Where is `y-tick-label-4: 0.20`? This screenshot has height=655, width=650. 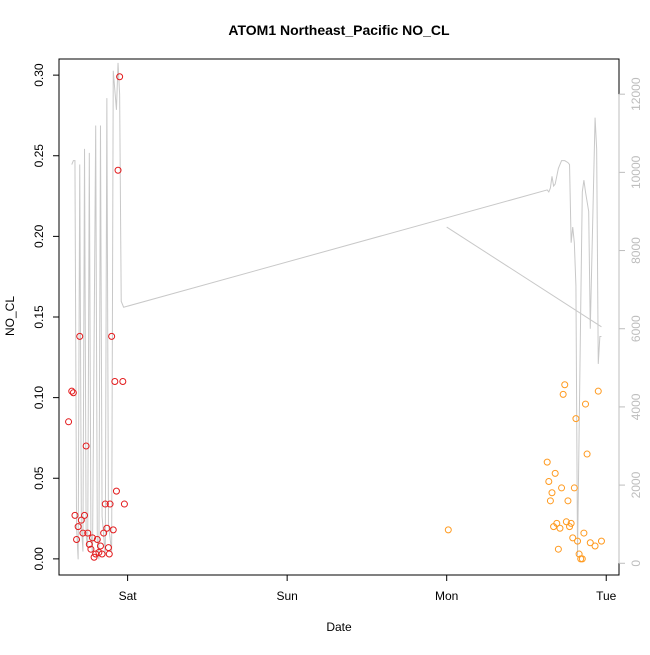 y-tick-label-4: 0.20 is located at coordinates (39, 236).